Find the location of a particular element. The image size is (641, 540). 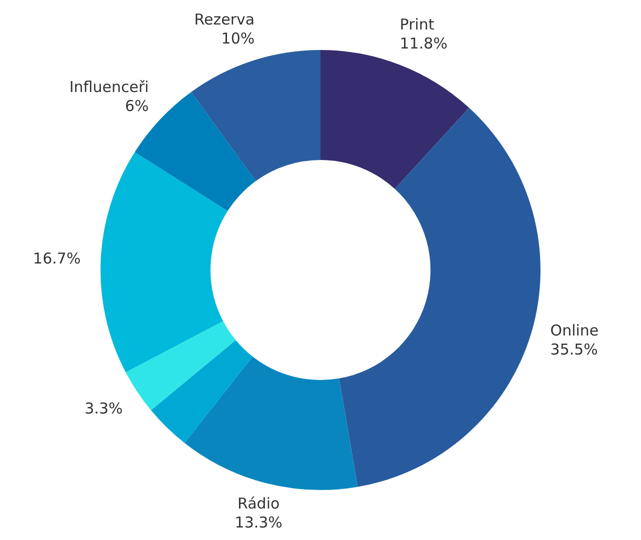

slice-label: Influenceři is located at coordinates (109, 87).